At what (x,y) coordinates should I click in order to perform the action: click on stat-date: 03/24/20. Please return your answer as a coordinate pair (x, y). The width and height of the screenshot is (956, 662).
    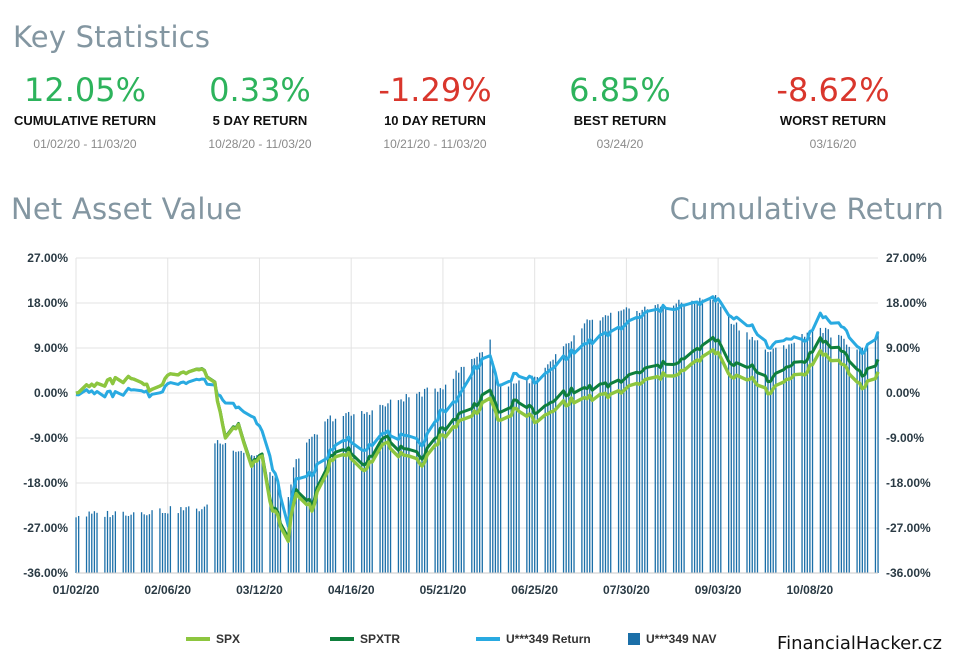
    Looking at the image, I should click on (620, 144).